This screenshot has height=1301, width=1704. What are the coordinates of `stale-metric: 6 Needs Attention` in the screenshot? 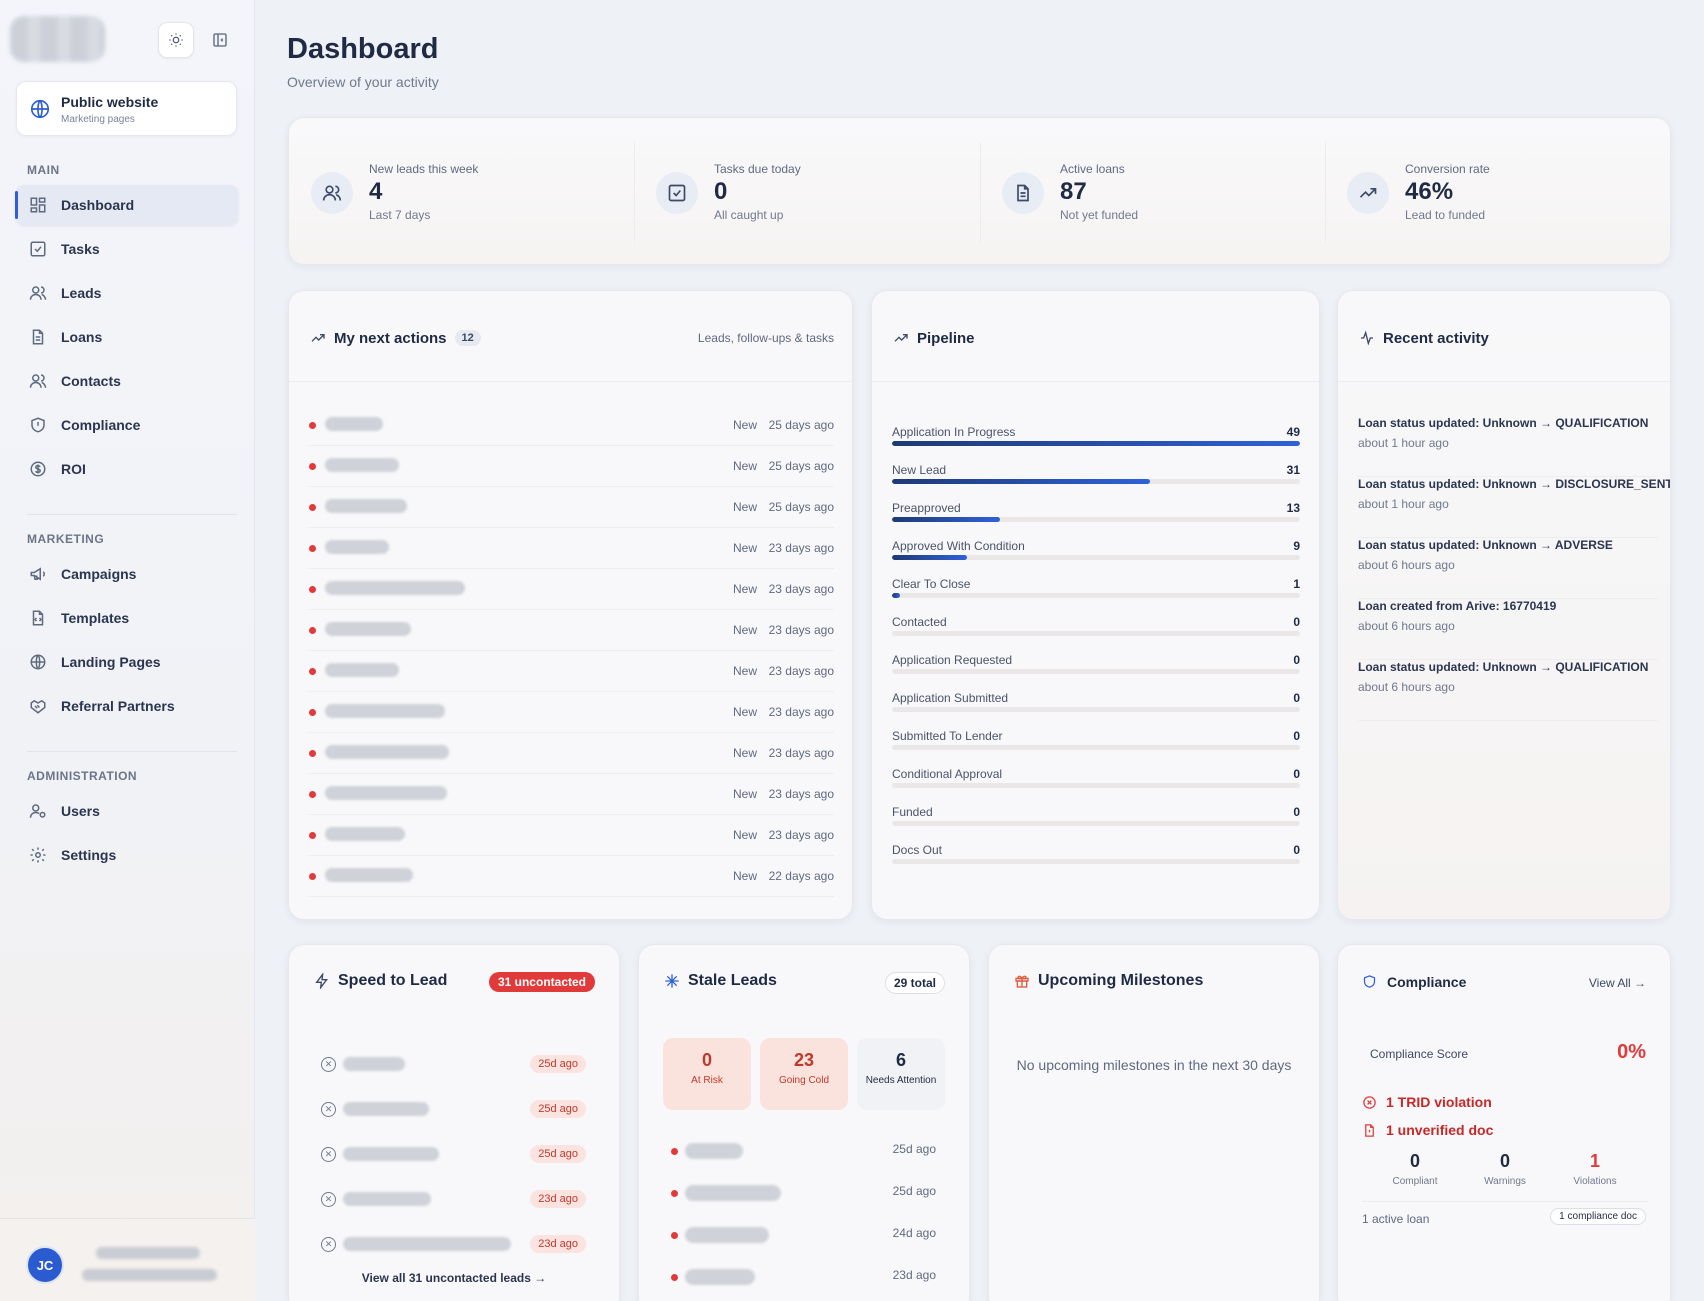 It's located at (901, 1074).